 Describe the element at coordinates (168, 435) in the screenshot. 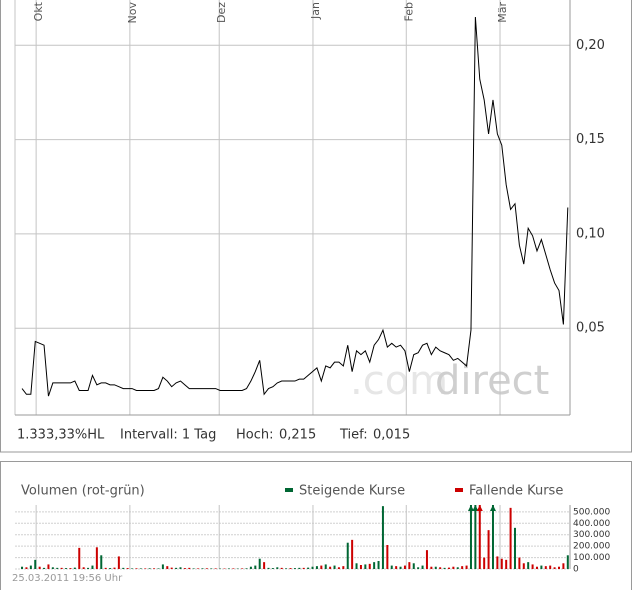

I see `interval: Intervall: 1 Tag` at that location.